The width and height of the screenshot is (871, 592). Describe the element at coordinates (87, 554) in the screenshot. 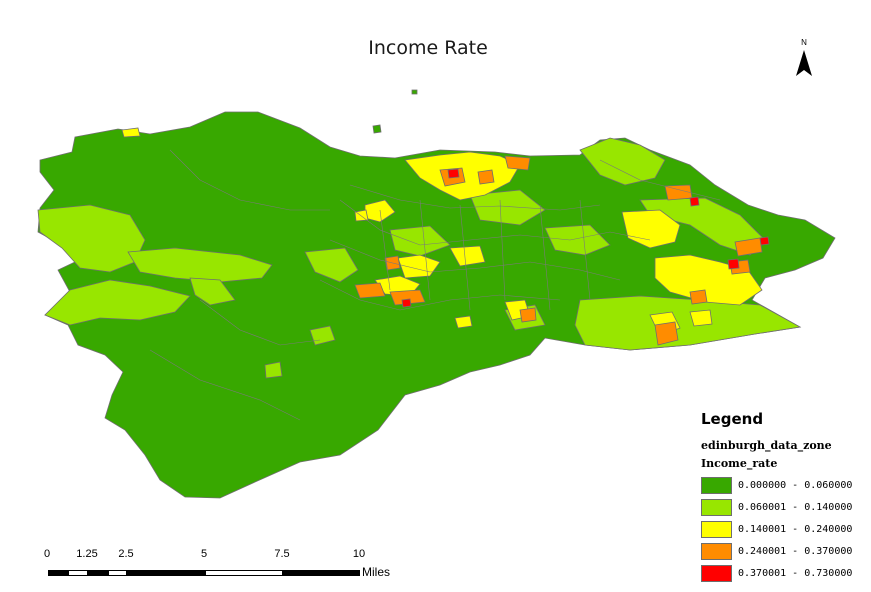

I see `scale-tick-1: 1.25` at that location.